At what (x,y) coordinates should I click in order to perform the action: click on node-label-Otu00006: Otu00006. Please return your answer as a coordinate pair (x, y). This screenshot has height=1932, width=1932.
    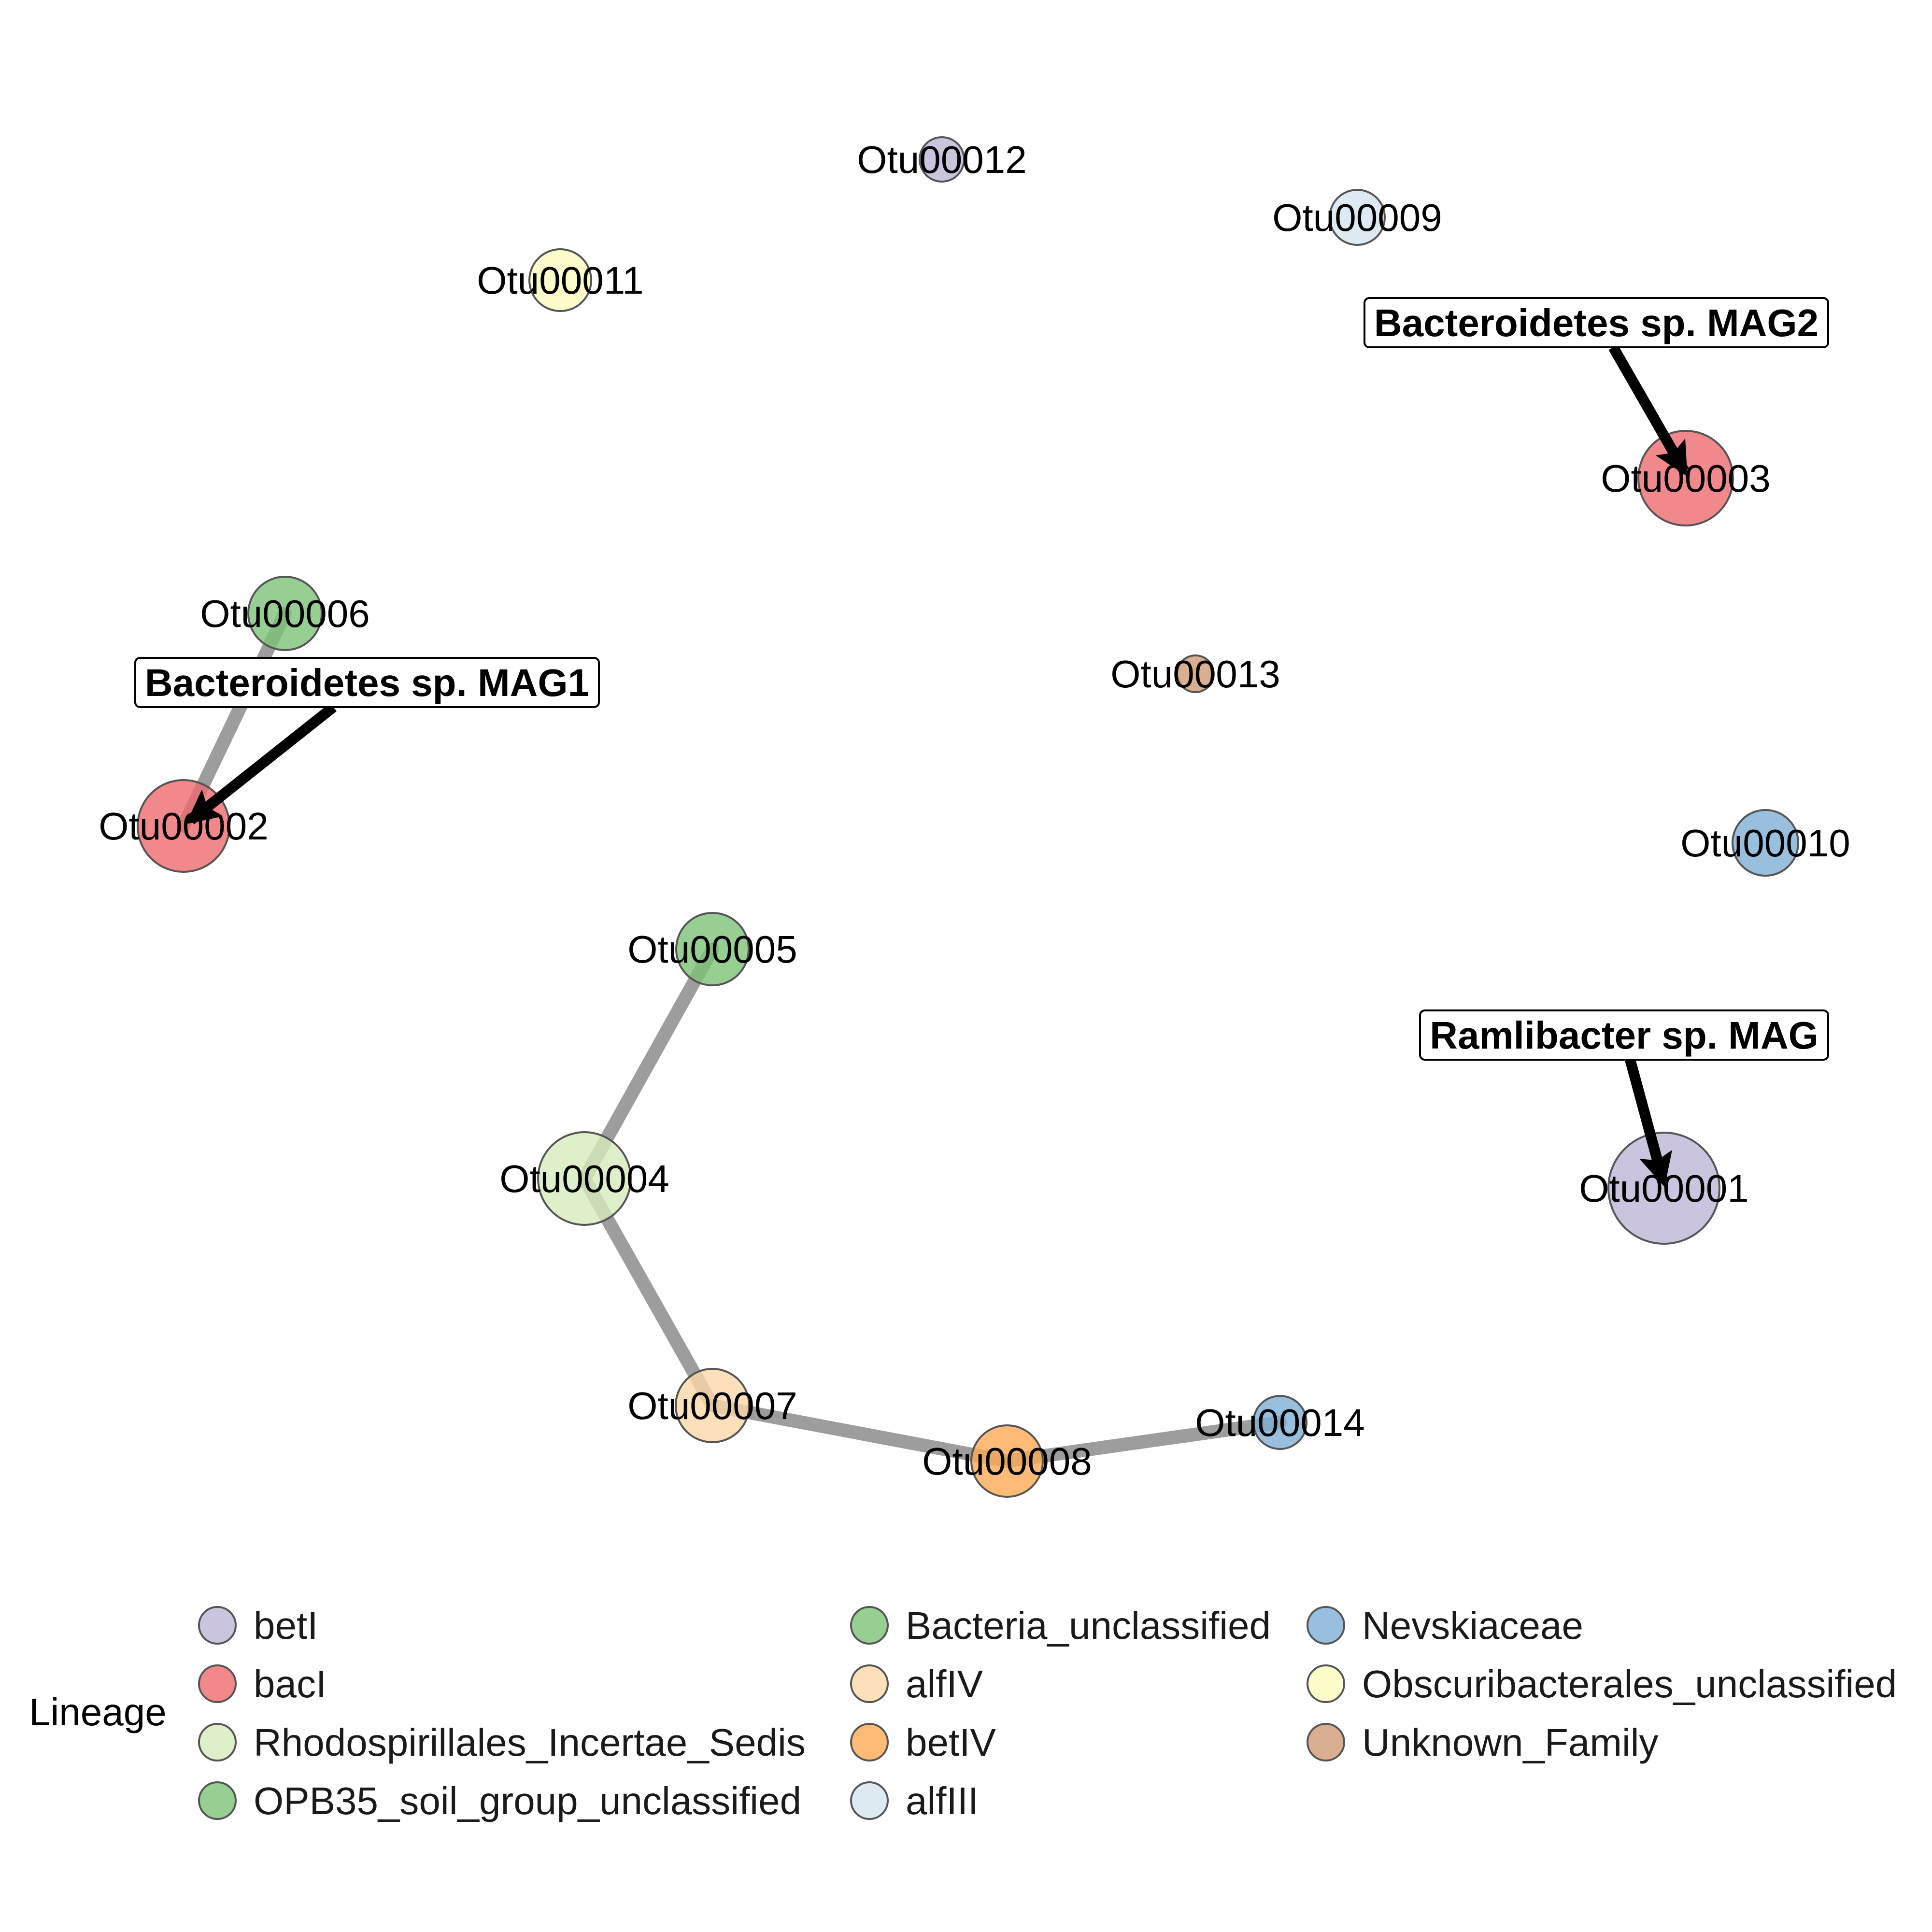
    Looking at the image, I should click on (284, 613).